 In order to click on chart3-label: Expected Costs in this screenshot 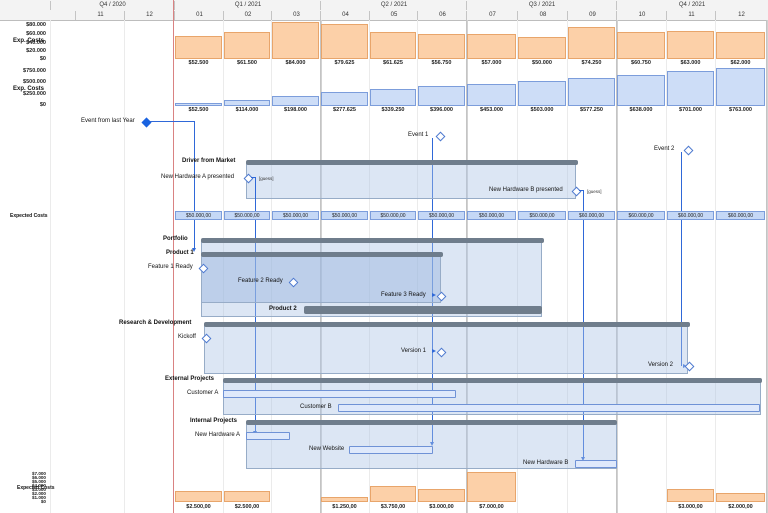, I will do `click(36, 488)`.